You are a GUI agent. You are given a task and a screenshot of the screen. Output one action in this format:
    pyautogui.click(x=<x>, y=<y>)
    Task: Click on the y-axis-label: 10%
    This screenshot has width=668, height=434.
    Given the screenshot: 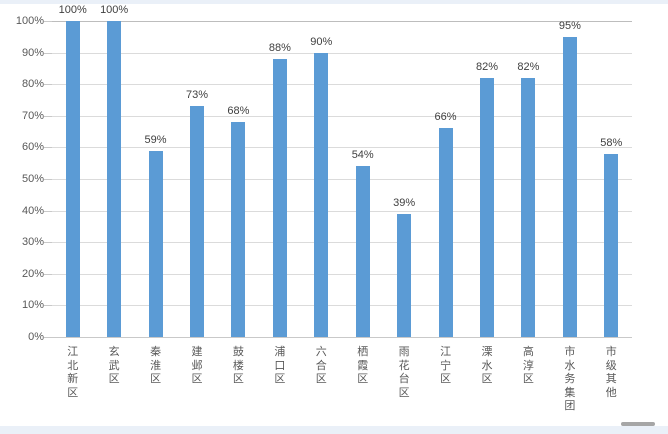 What is the action you would take?
    pyautogui.click(x=32, y=305)
    